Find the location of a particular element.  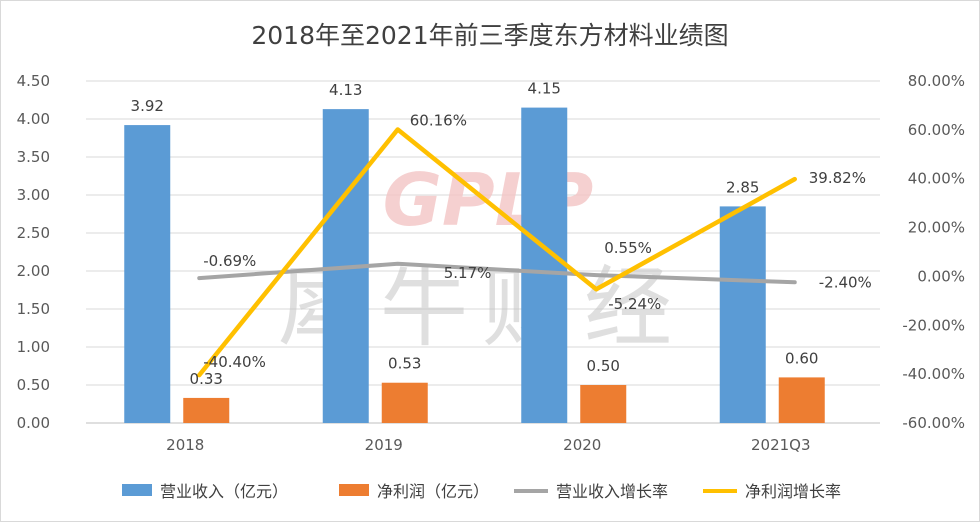

bar-data-label: 0.53 is located at coordinates (404, 364).